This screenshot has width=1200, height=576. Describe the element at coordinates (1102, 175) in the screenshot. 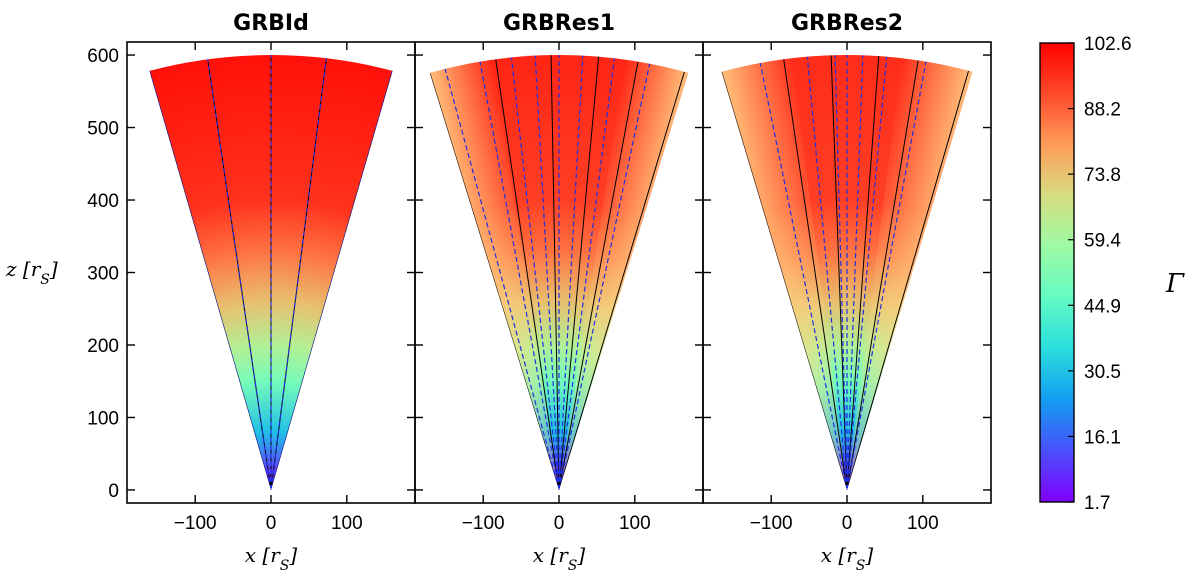

I see `colorbar-tick-label: 73.8` at that location.